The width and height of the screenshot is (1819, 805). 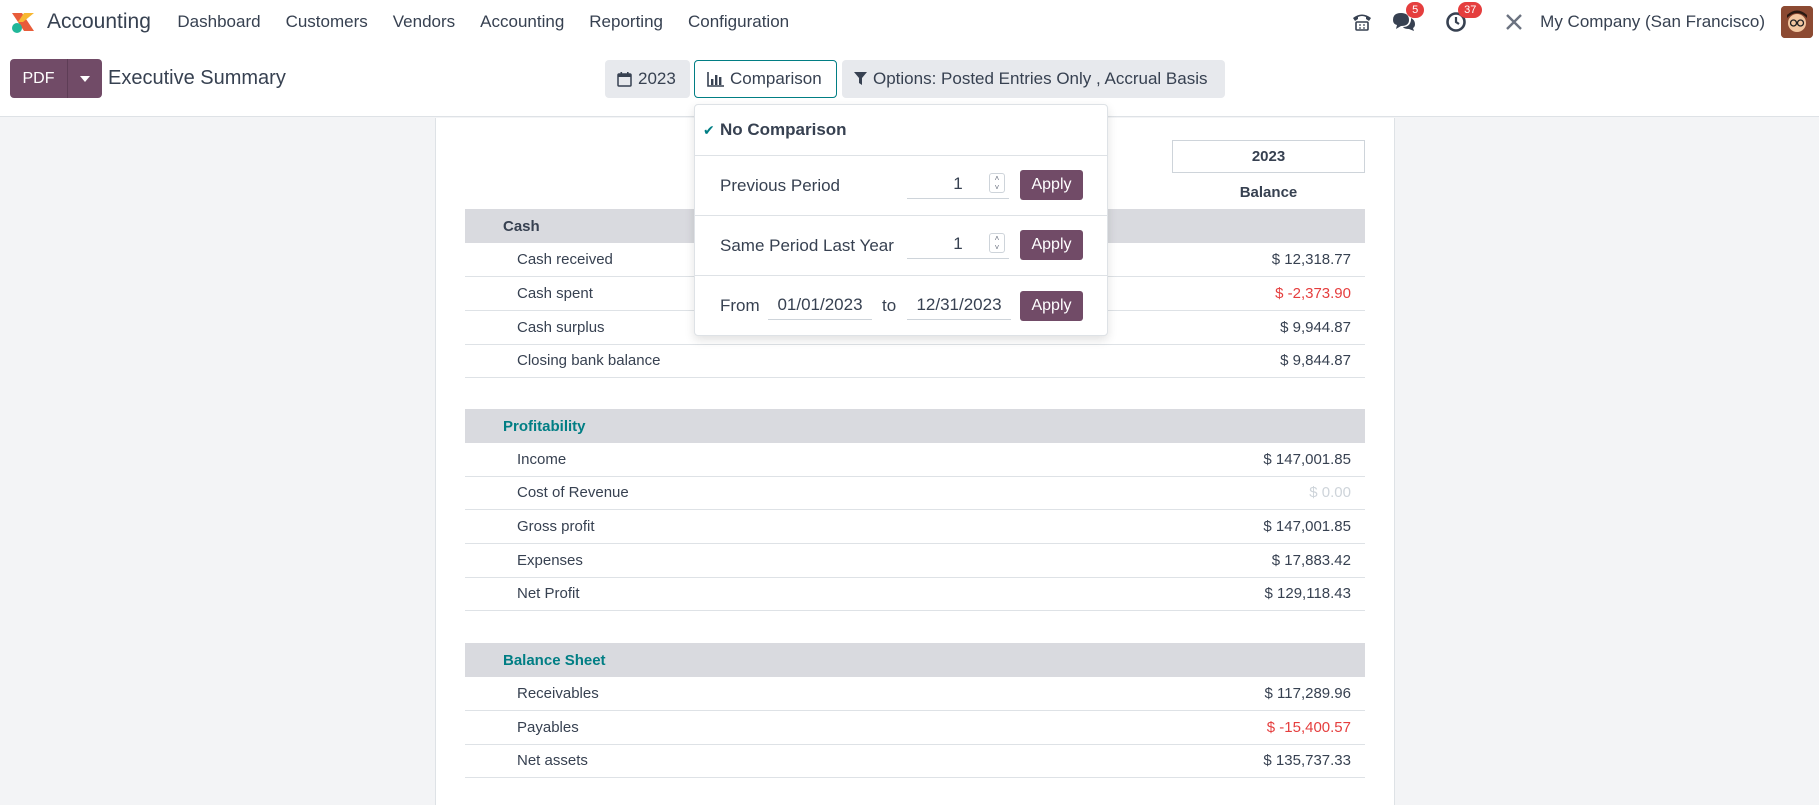 What do you see at coordinates (1514, 22) in the screenshot?
I see `tools-icon` at bounding box center [1514, 22].